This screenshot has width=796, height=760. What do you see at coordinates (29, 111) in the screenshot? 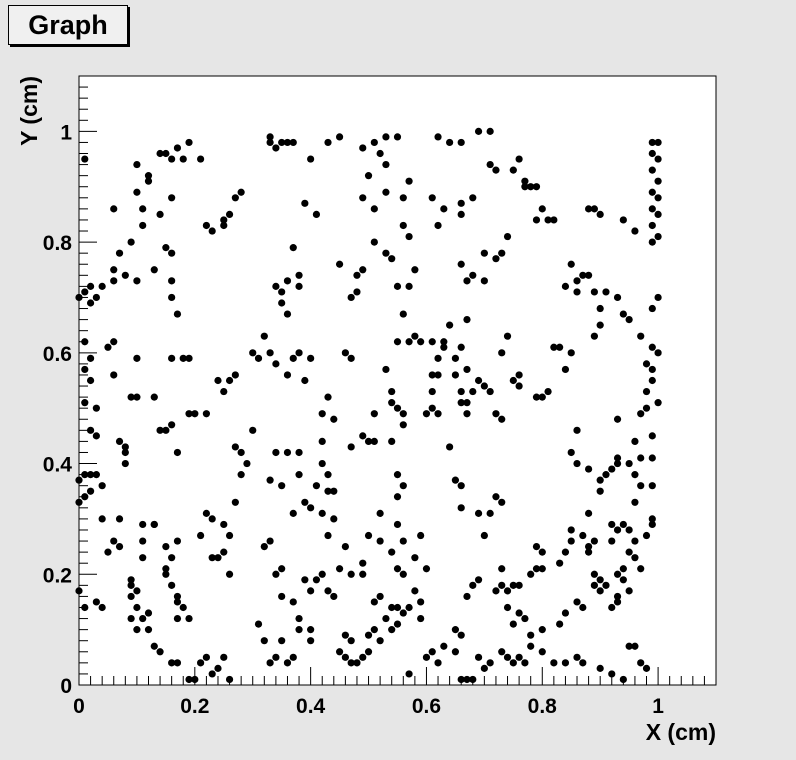
I see `y-axis-title: Y (cm)` at bounding box center [29, 111].